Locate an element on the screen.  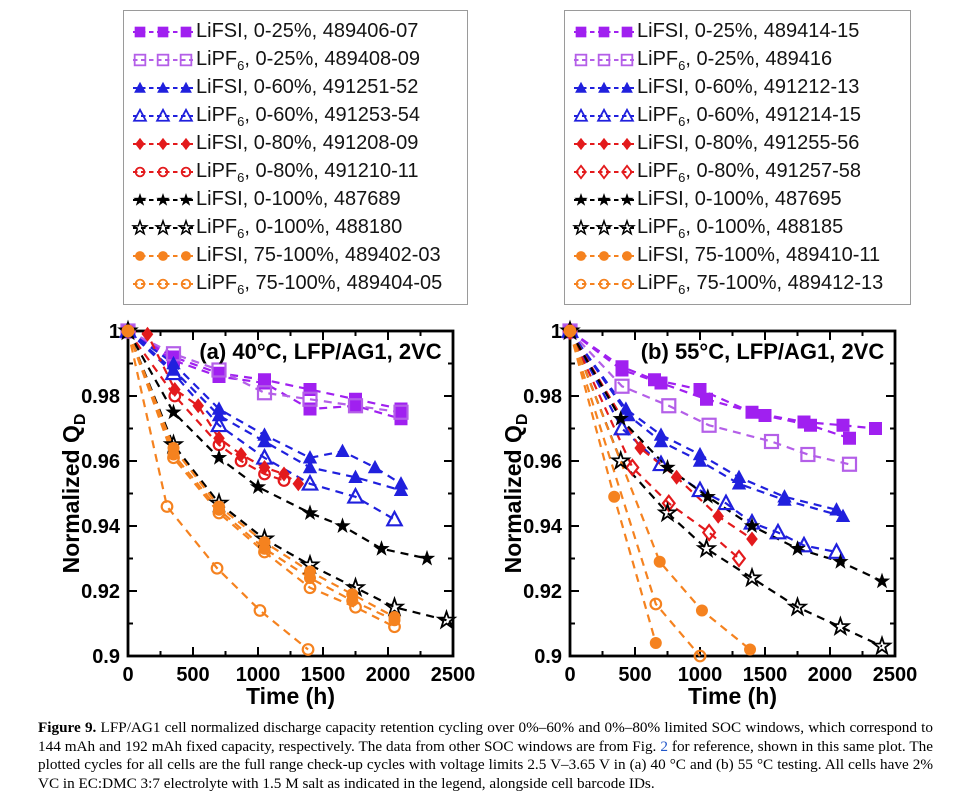
legend-label: LiFSI, 0-25%, 489414-15 is located at coordinates (748, 31).